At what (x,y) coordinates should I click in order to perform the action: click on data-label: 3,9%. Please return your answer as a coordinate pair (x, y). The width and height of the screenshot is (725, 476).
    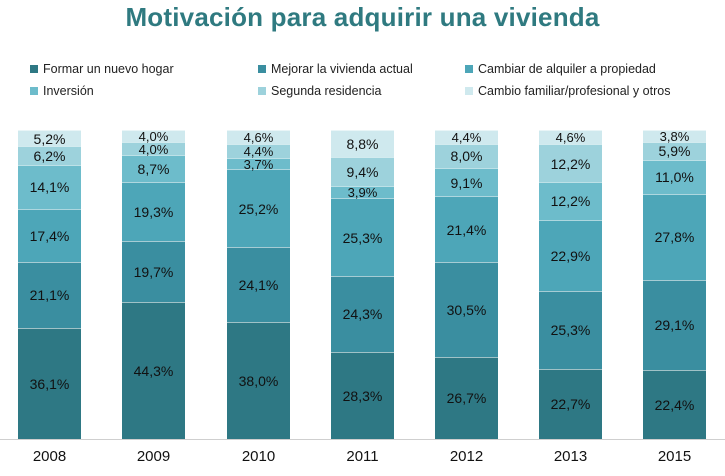
    Looking at the image, I should click on (362, 193).